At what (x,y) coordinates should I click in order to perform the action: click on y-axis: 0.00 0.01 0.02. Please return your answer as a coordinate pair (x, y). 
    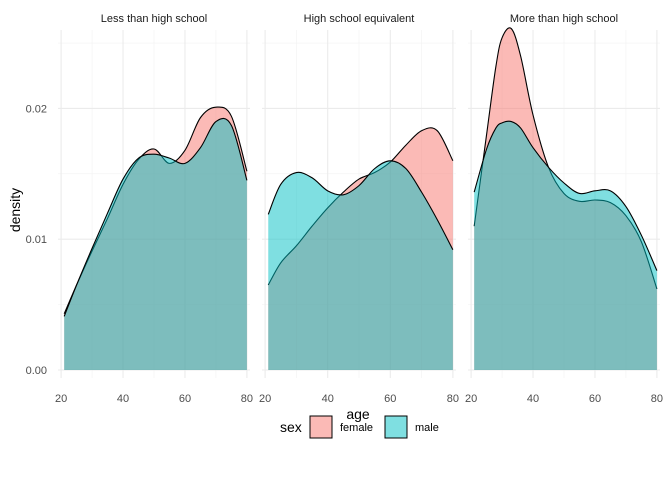
    Looking at the image, I should click on (36, 240).